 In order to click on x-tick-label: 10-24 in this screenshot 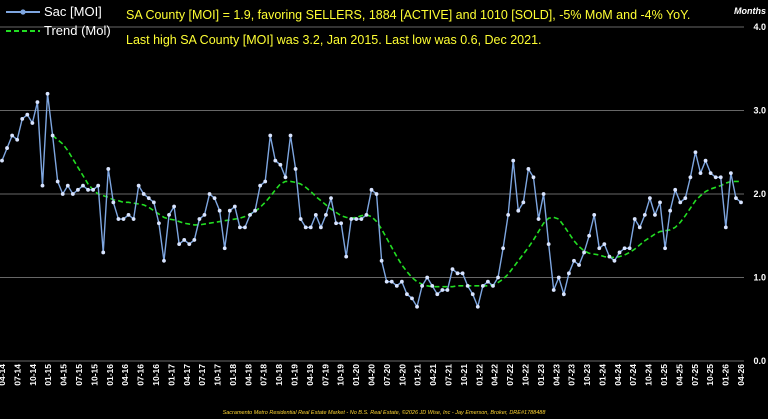, I will do `click(649, 375)`.